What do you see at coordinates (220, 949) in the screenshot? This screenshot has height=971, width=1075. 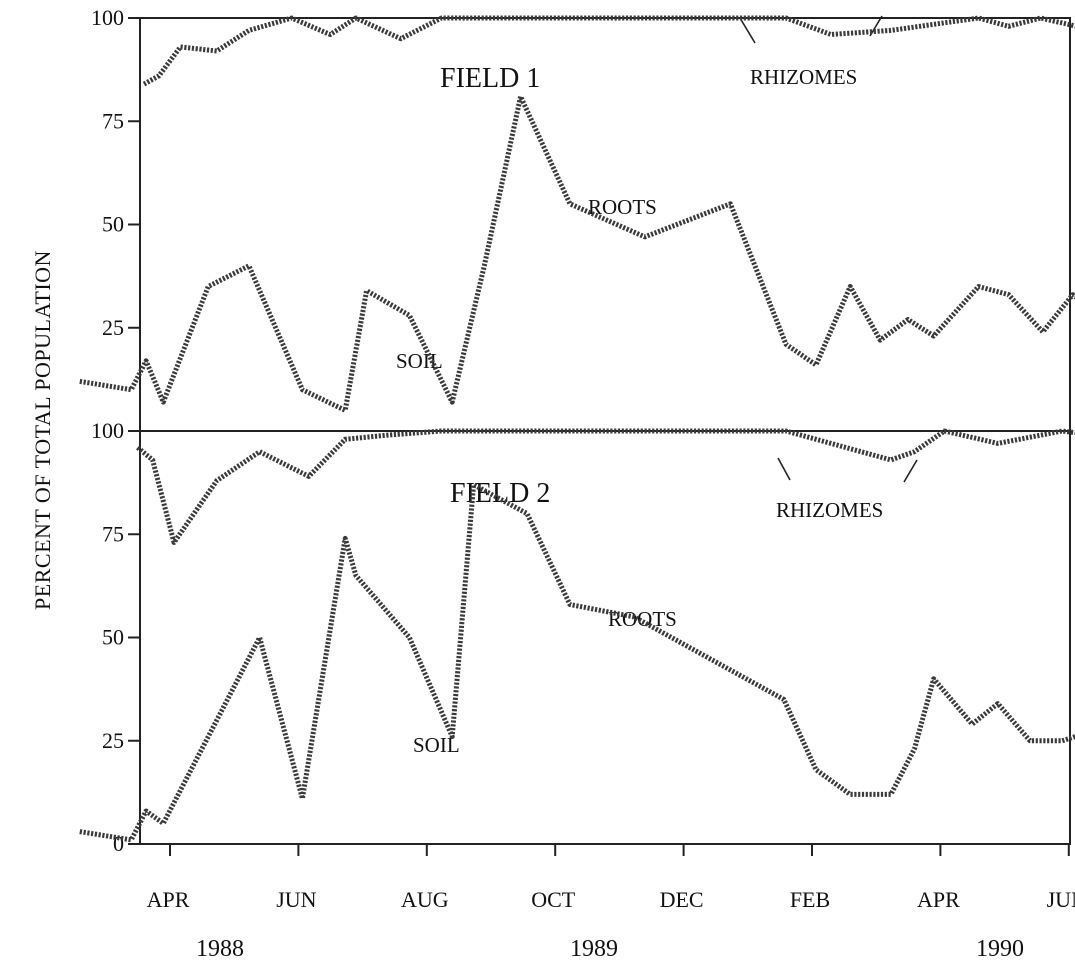 I see `year-label: 1988` at bounding box center [220, 949].